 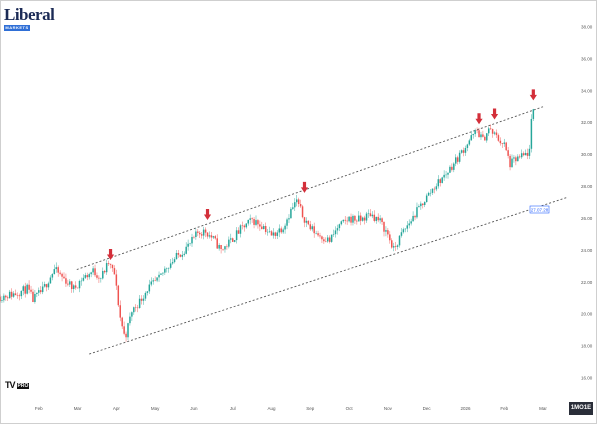 I want to click on x-tick-label: Jun, so click(x=194, y=408).